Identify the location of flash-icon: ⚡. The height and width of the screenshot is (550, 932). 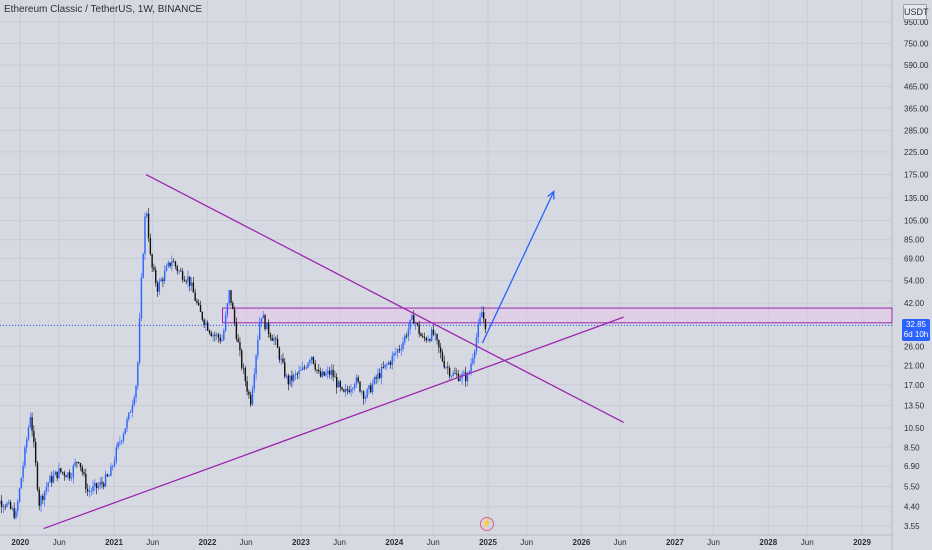
(487, 524).